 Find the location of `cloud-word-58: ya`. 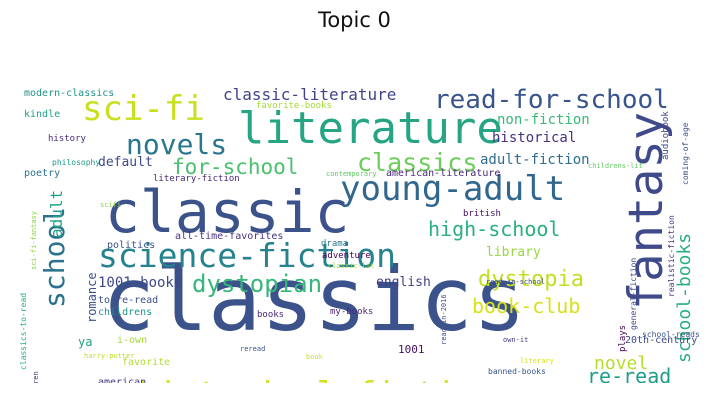

cloud-word-58: ya is located at coordinates (85, 342).